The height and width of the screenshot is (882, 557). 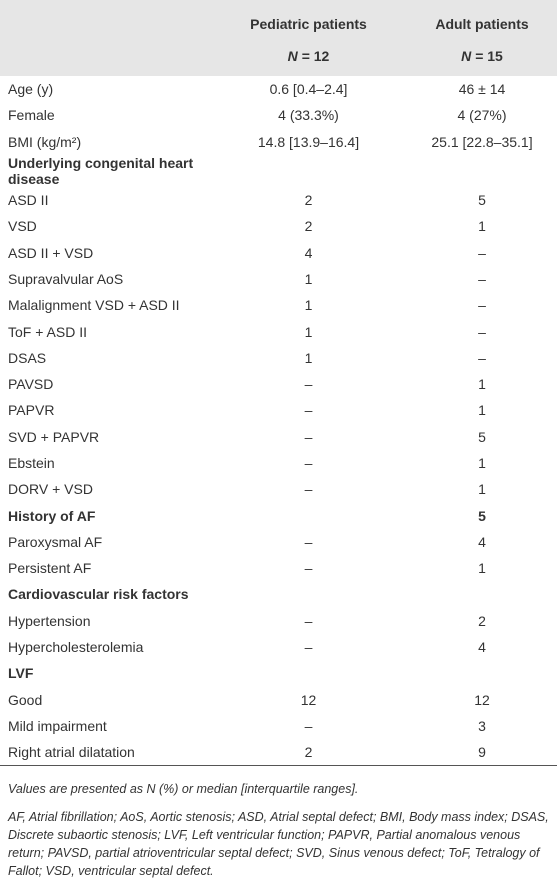 I want to click on table-row: Good 12 12, so click(x=278, y=700).